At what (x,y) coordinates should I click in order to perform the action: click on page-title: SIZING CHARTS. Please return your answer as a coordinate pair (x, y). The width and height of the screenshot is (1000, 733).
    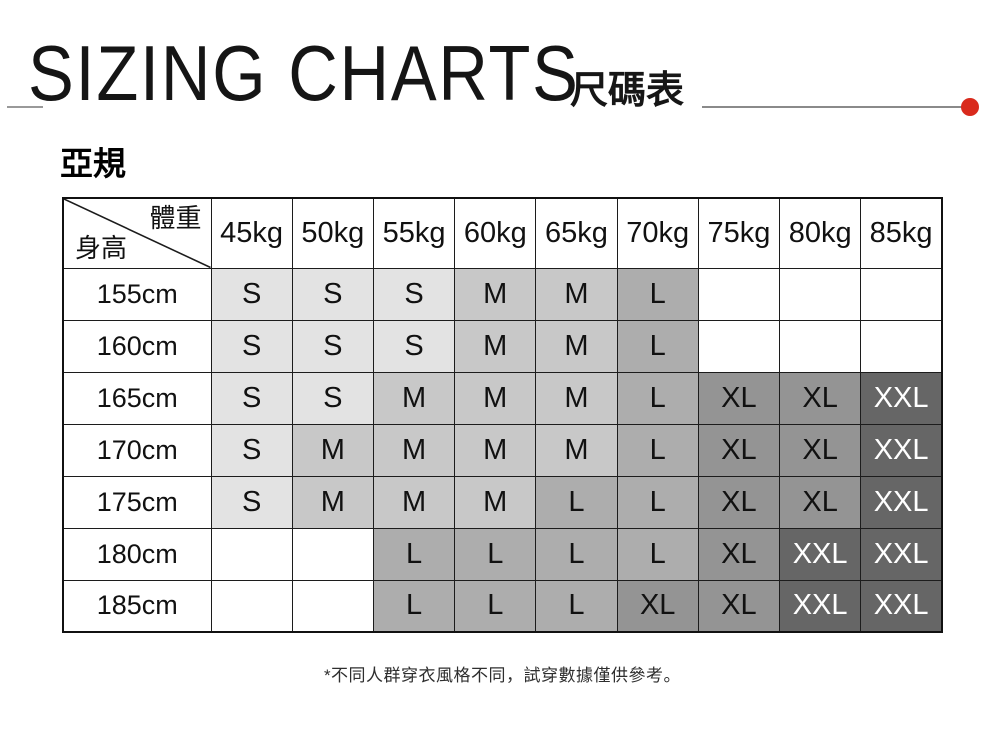
    Looking at the image, I should click on (304, 73).